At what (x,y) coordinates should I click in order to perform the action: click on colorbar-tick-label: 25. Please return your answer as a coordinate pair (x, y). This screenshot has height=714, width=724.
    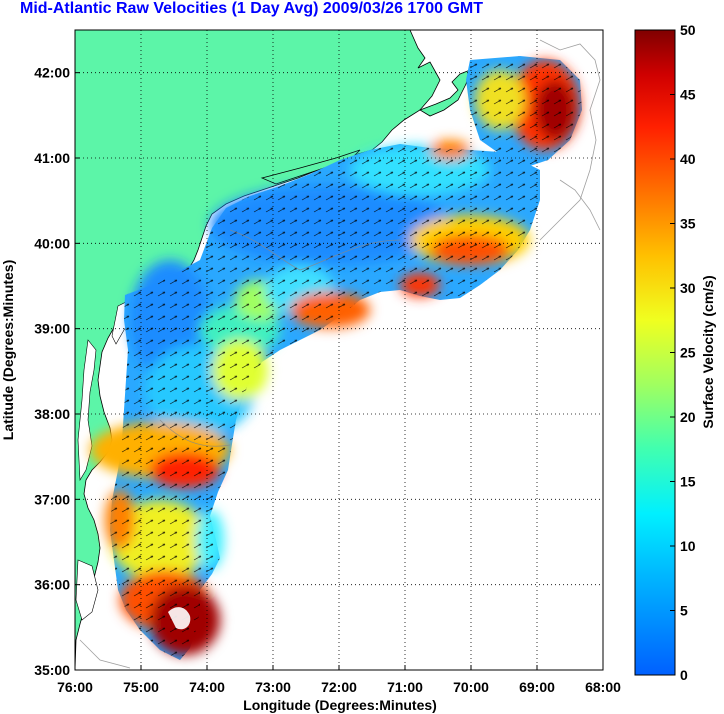
    Looking at the image, I should click on (688, 353).